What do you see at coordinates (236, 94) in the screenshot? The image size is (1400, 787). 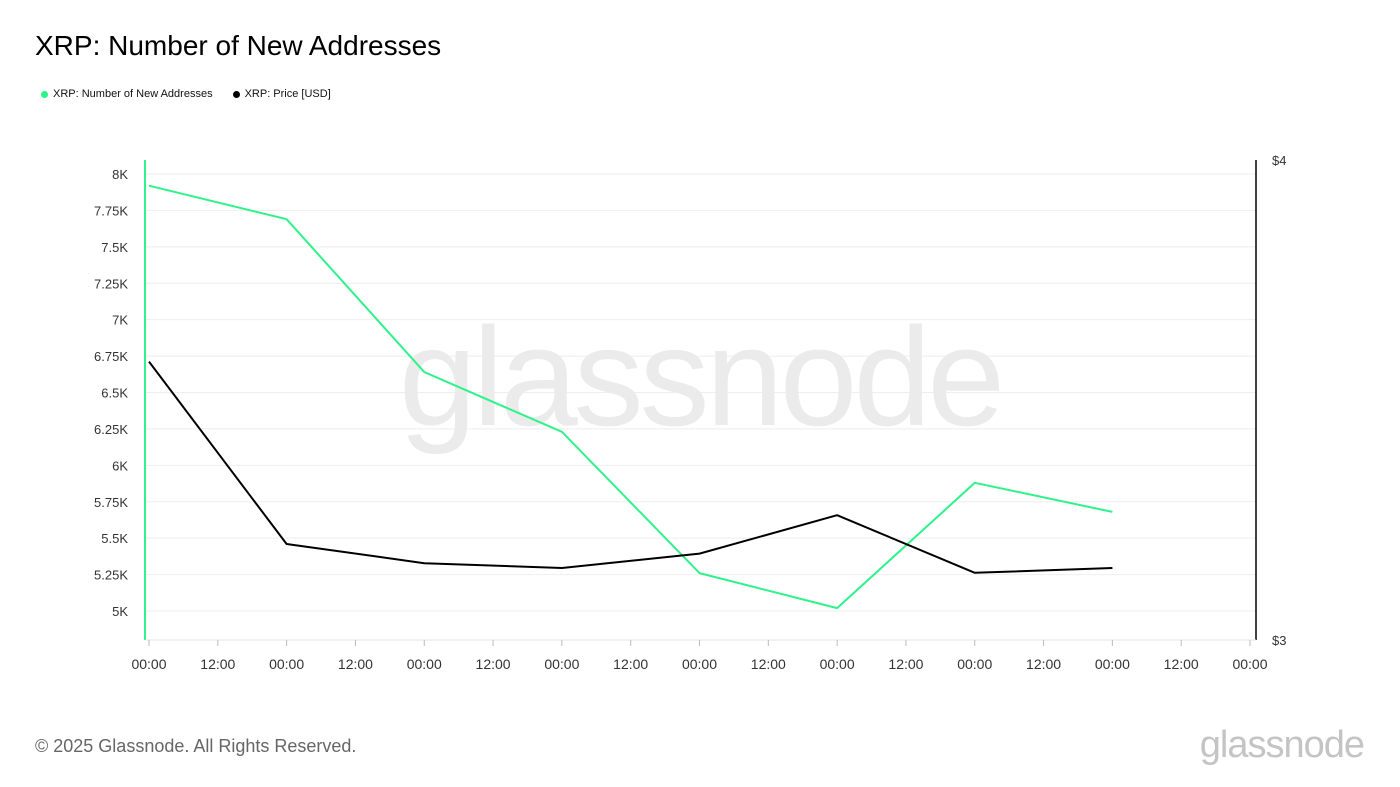 I see `legend-swatch-price` at bounding box center [236, 94].